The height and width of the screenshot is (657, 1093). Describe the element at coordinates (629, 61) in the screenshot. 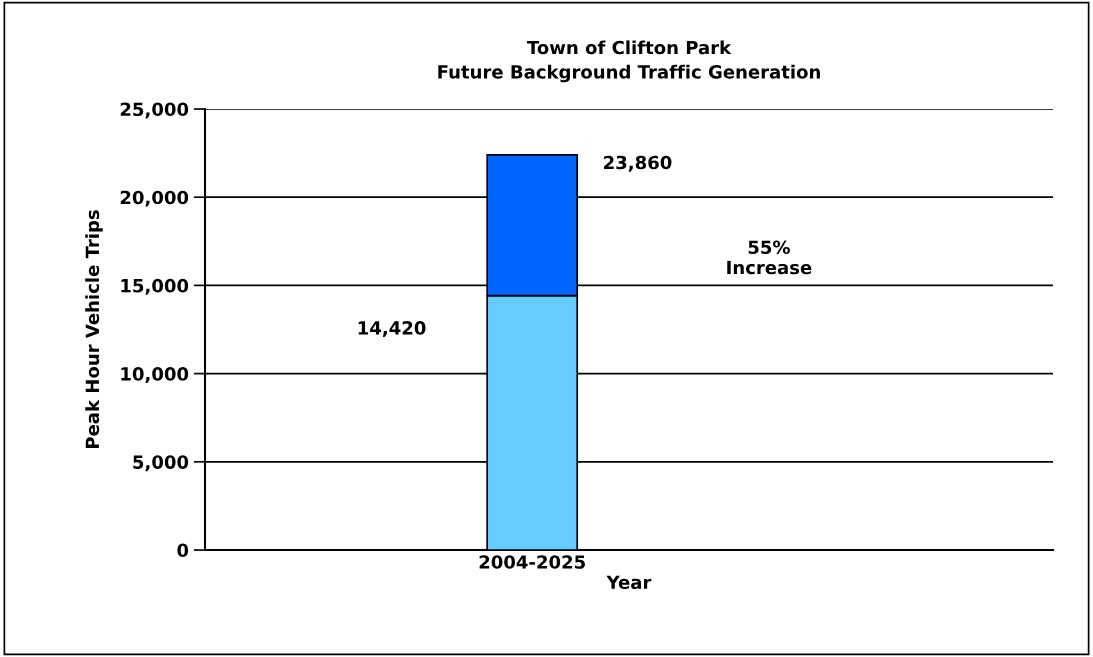

I see `chart-title: Town of Clifton Park Future Background Traffic Generation` at that location.